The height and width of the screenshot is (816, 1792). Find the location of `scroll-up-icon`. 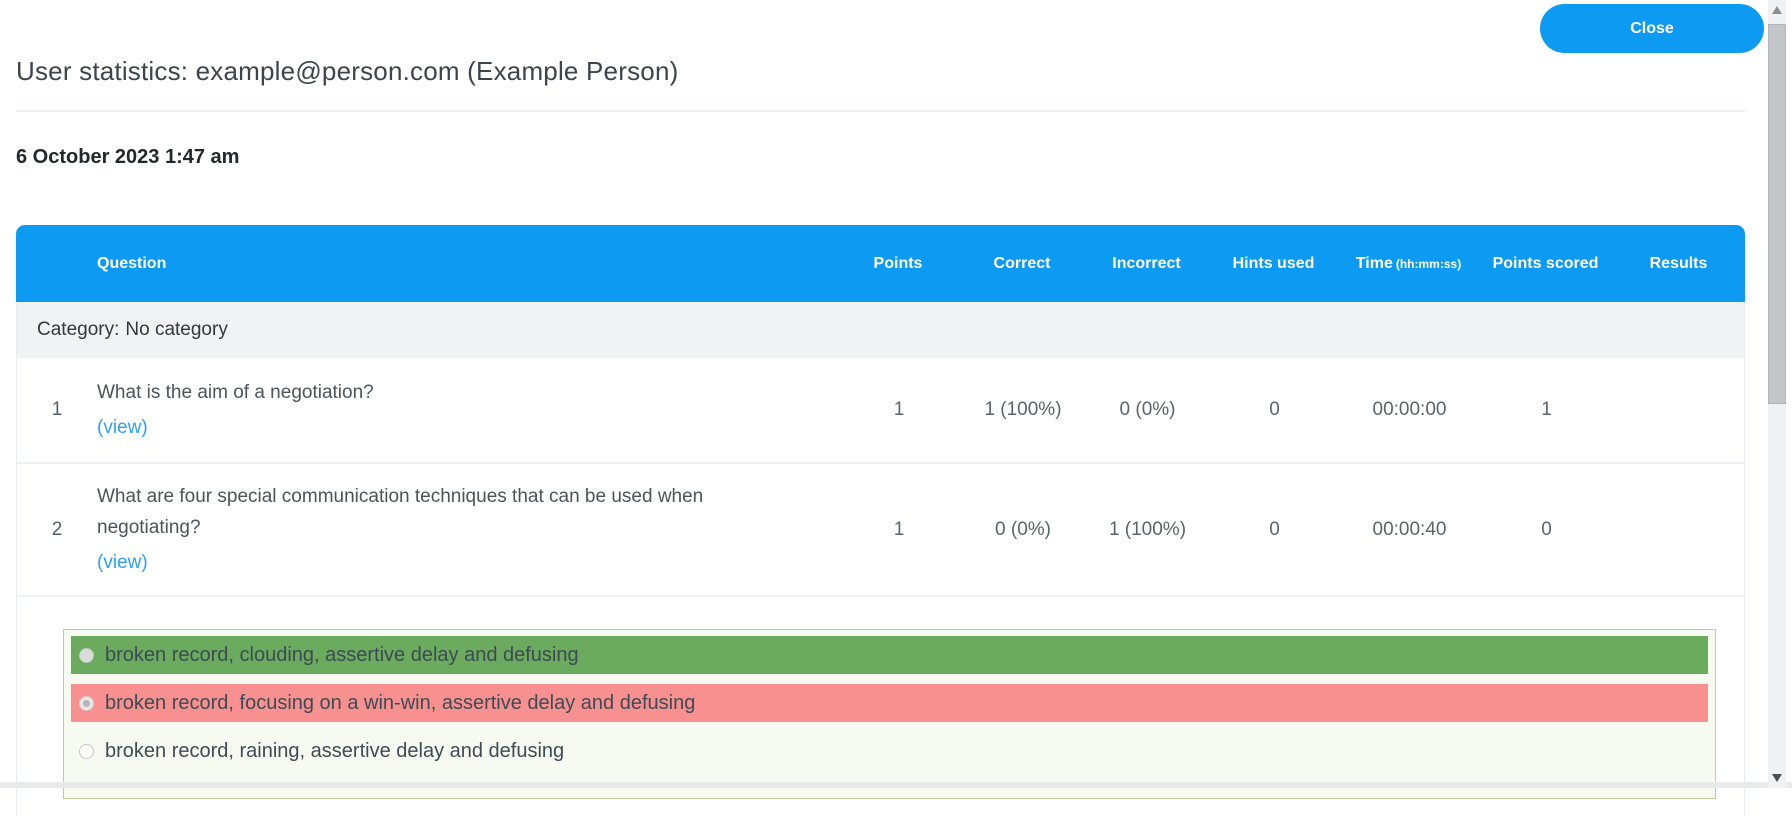

scroll-up-icon is located at coordinates (1777, 10).